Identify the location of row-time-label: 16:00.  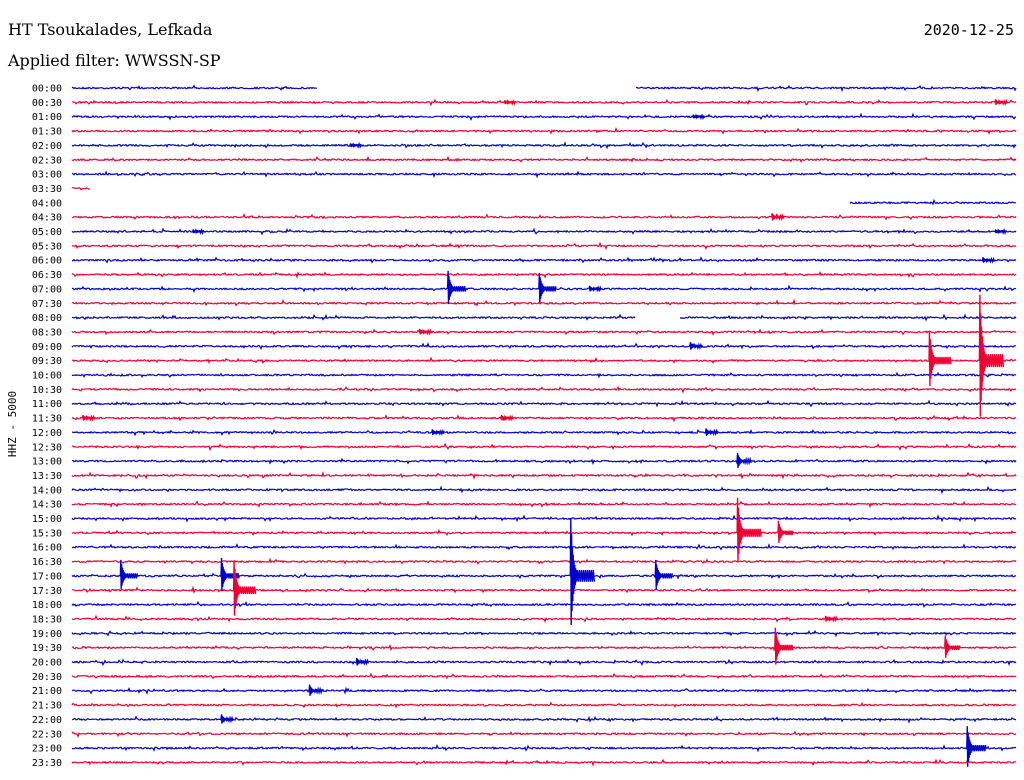
(47, 548).